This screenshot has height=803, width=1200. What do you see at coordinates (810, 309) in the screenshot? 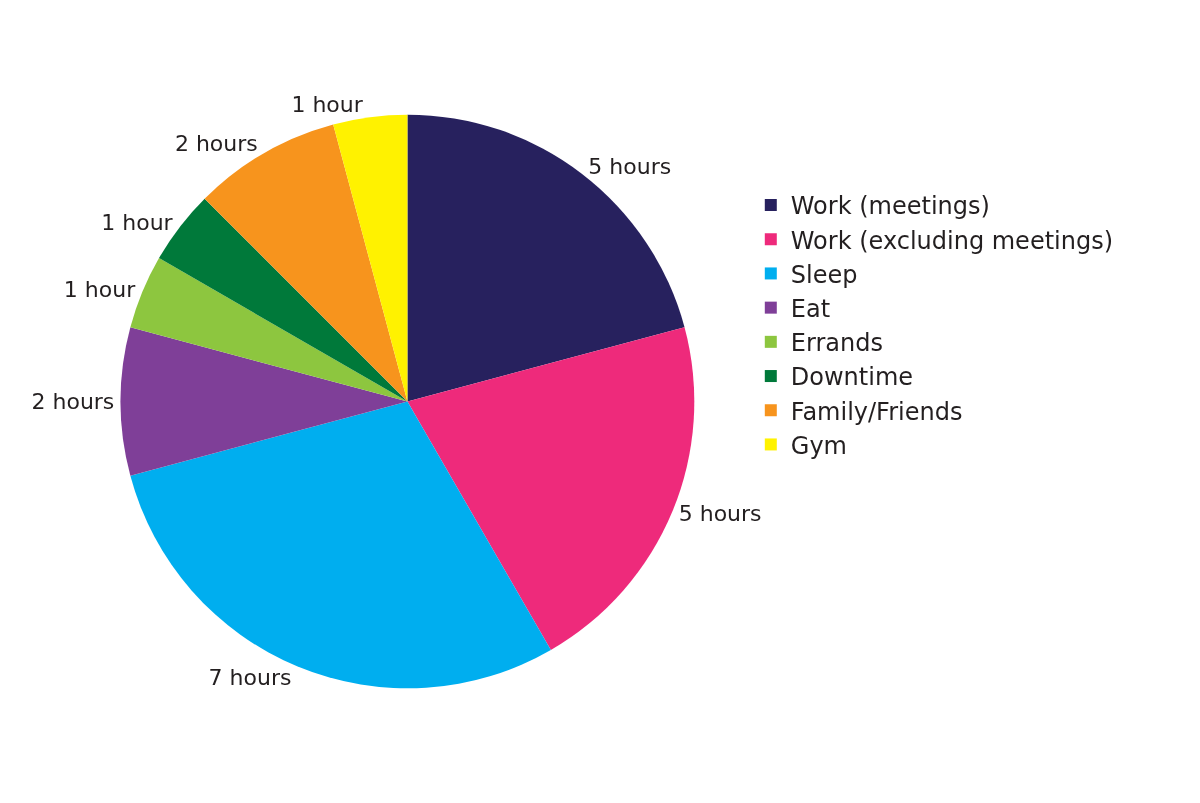
I see `legend-label: Eat` at bounding box center [810, 309].